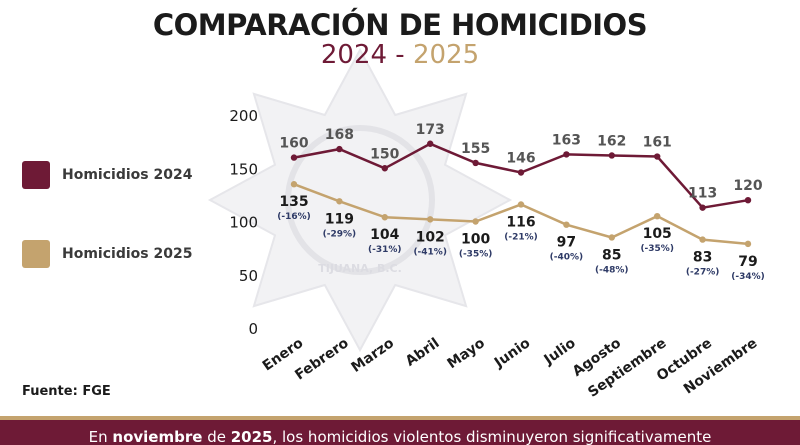 This screenshot has height=445, width=800. I want to click on footer-text-1: En, so click(100, 436).